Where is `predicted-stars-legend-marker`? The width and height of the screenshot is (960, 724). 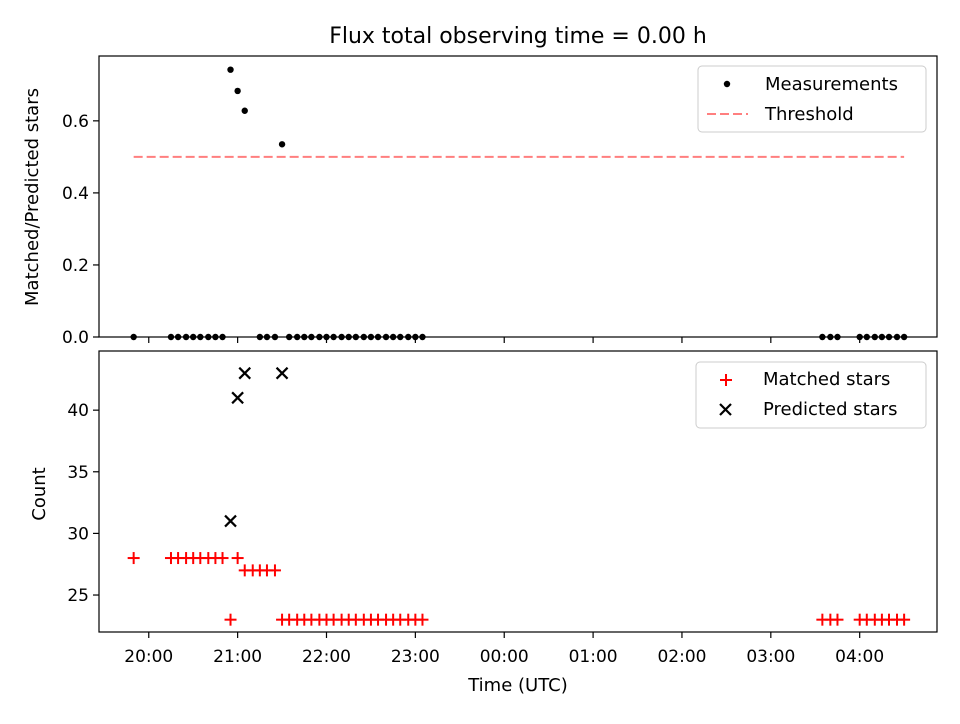 predicted-stars-legend-marker is located at coordinates (725, 409).